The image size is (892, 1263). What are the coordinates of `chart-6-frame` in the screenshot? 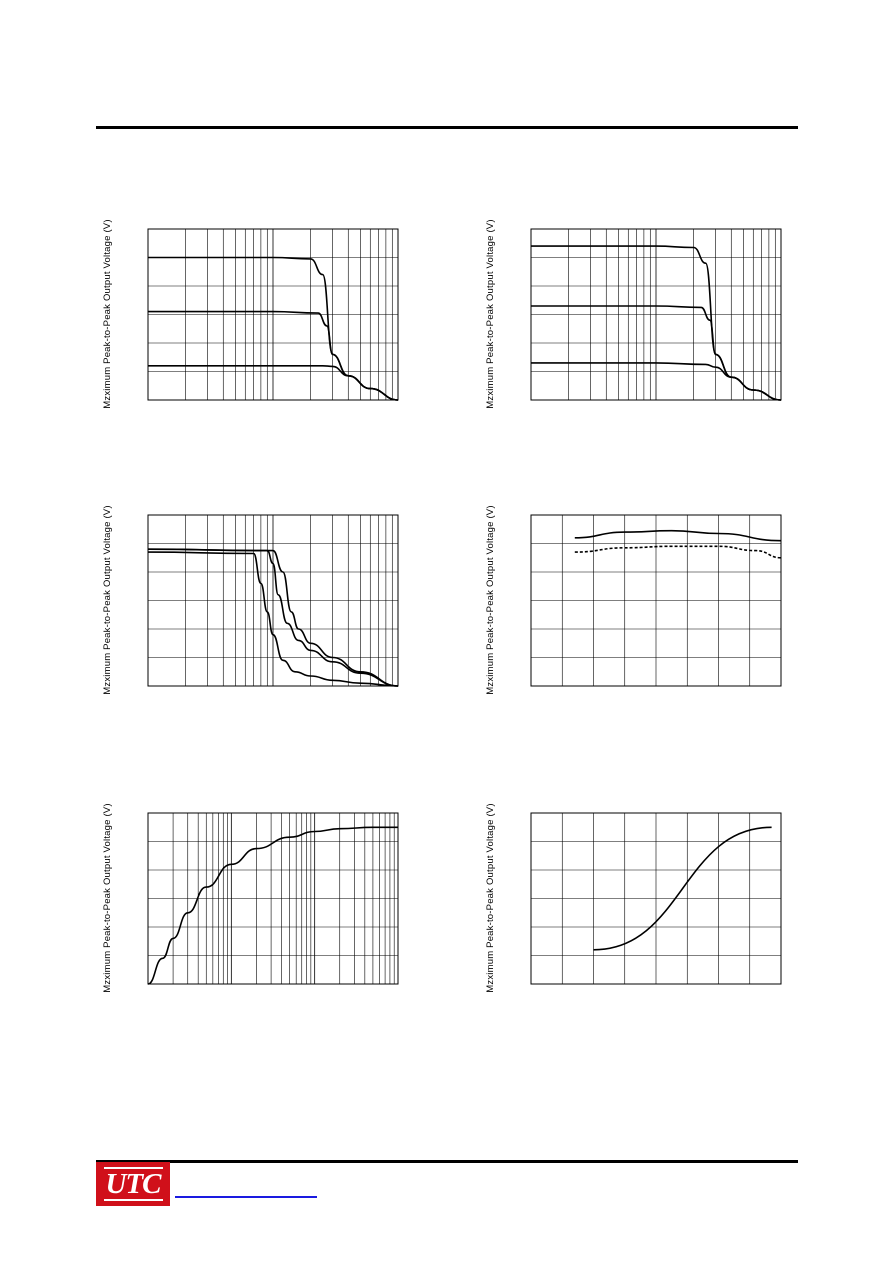 It's located at (656, 898).